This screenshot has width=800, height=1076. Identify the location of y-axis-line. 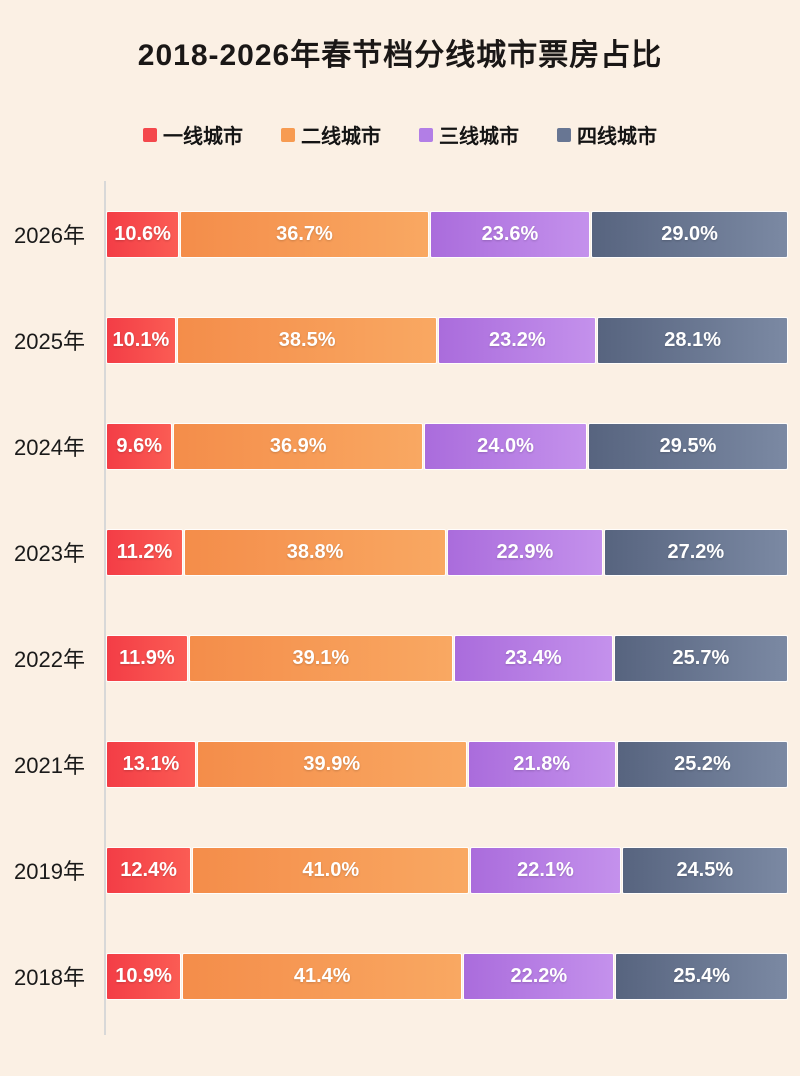
(105, 608).